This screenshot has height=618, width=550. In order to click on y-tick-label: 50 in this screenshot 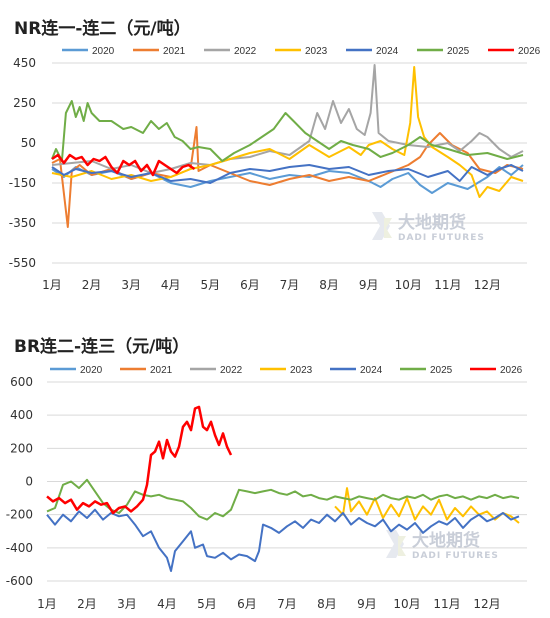, I will do `click(28, 143)`.